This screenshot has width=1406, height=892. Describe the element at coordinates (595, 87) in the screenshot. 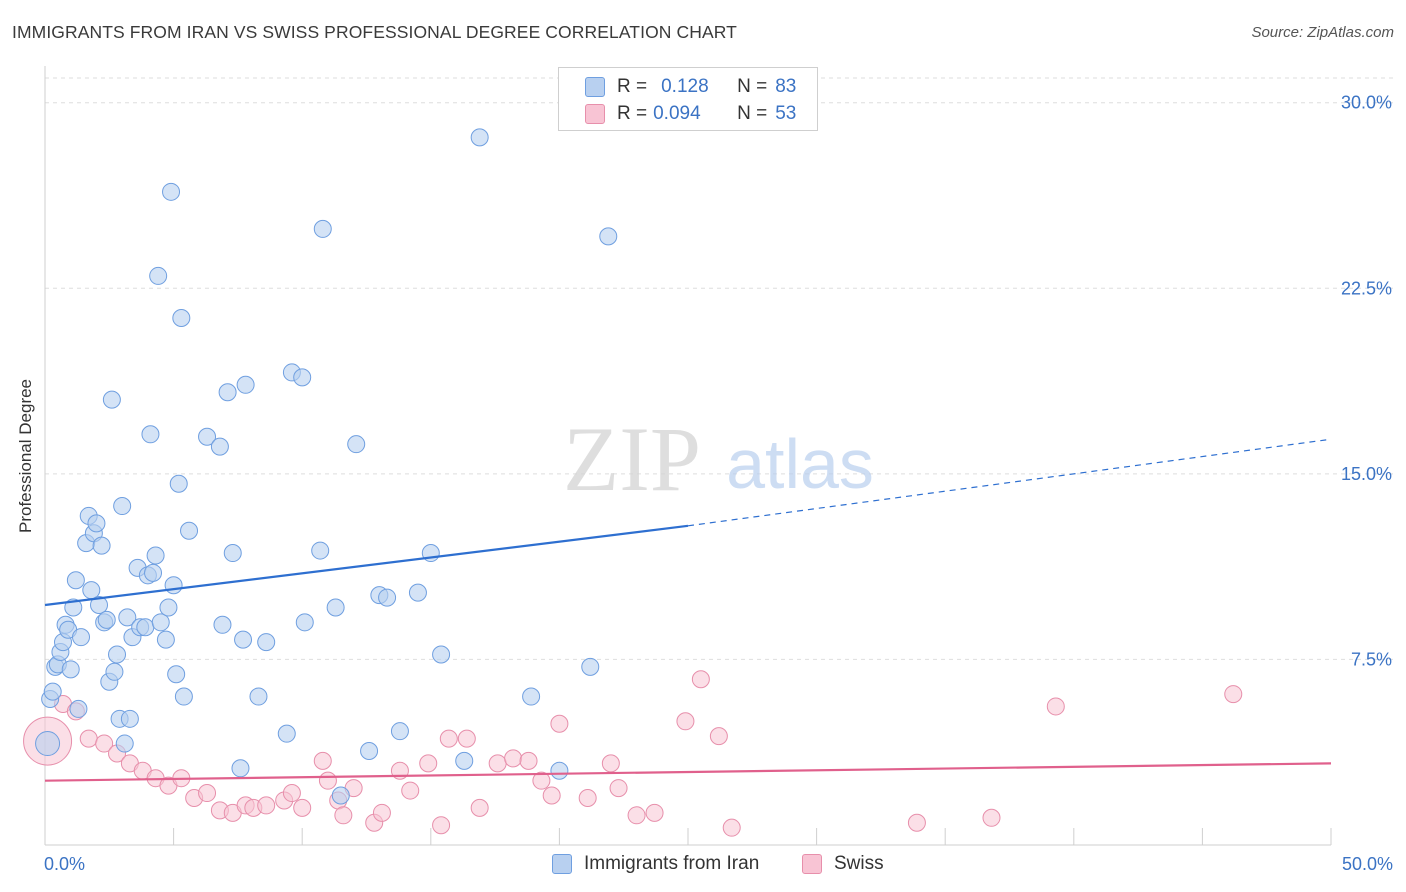

I see `legend-swatch-iran` at that location.